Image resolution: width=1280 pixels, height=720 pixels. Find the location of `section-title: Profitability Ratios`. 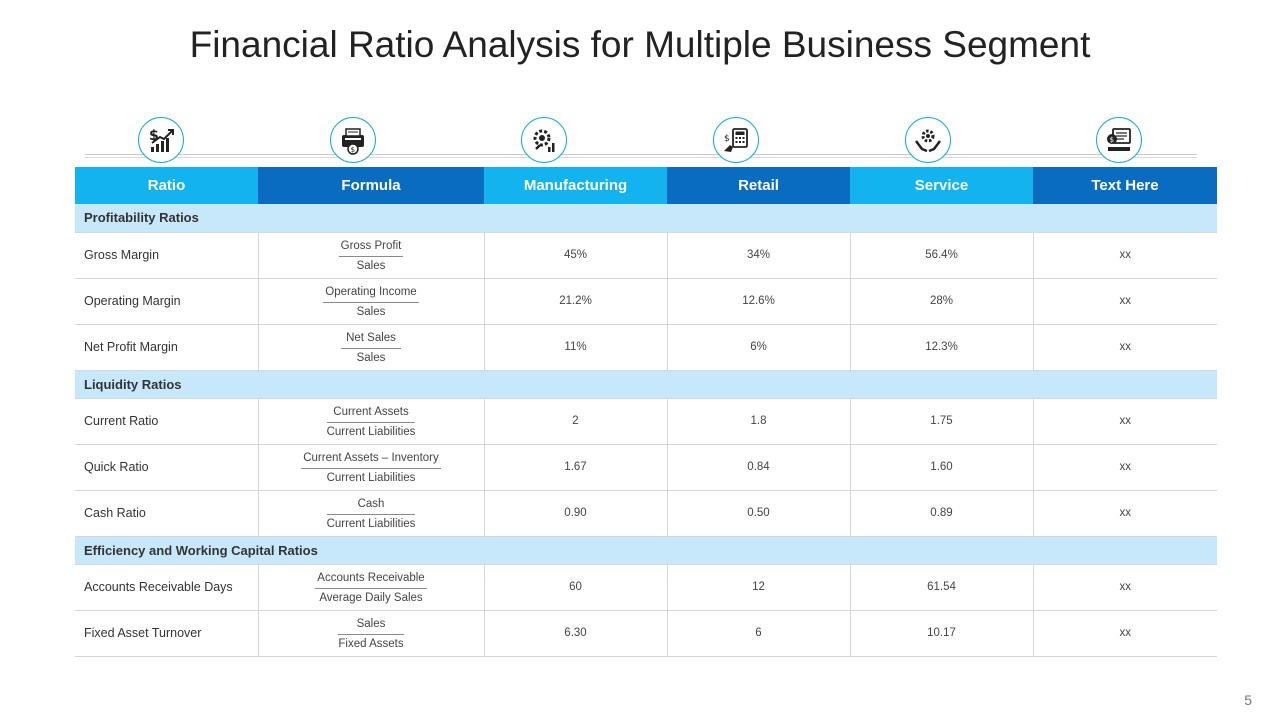

section-title: Profitability Ratios is located at coordinates (646, 218).